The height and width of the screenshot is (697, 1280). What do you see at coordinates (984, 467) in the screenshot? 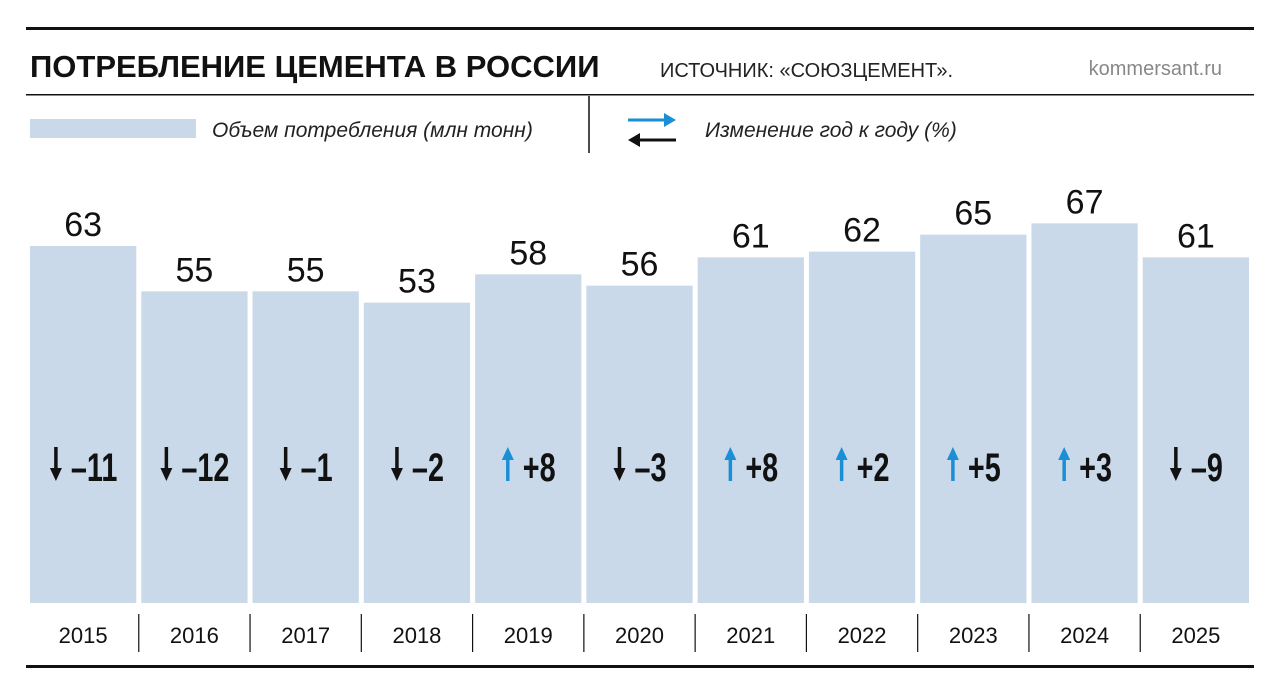
I see `change-label: +5` at bounding box center [984, 467].